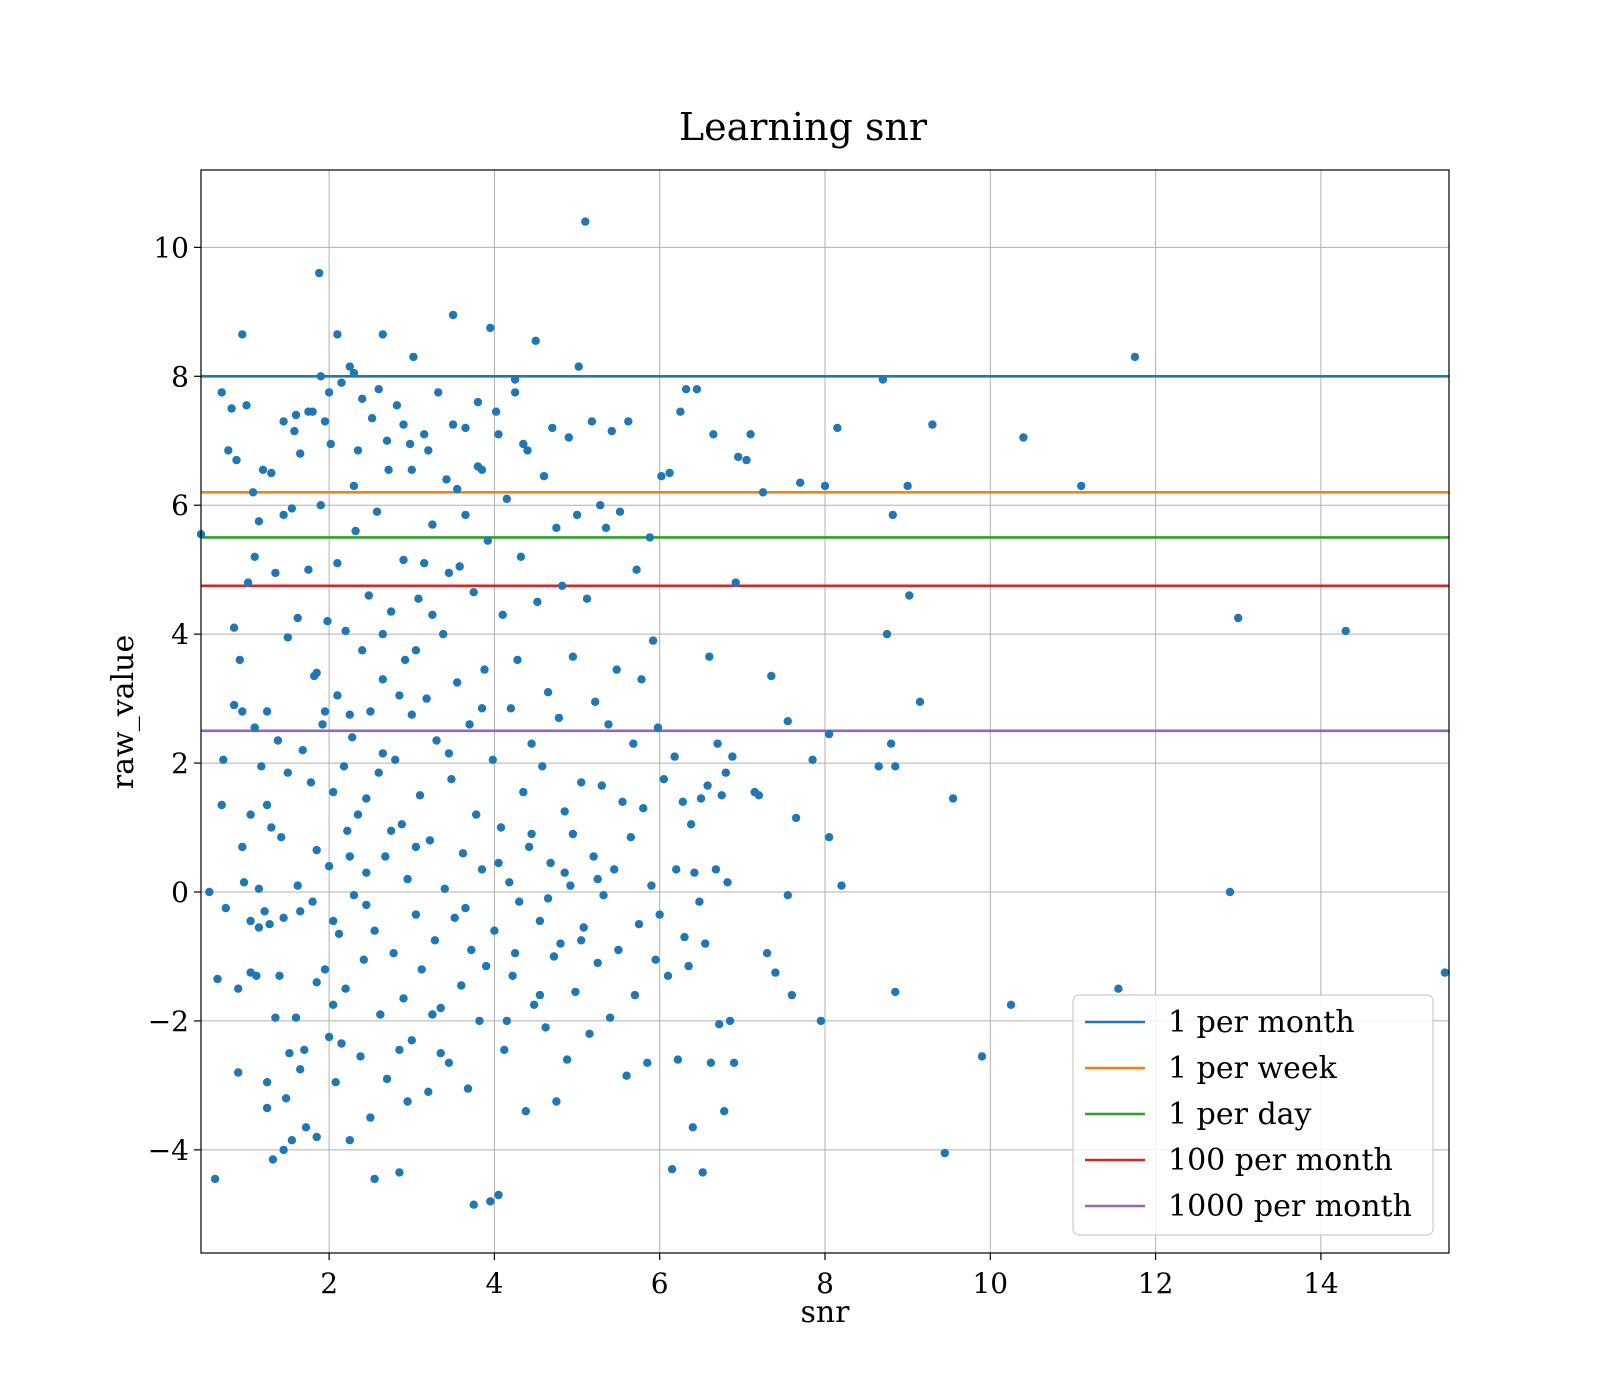 This screenshot has width=1600, height=1400. I want to click on x-tick-label: 4, so click(494, 1283).